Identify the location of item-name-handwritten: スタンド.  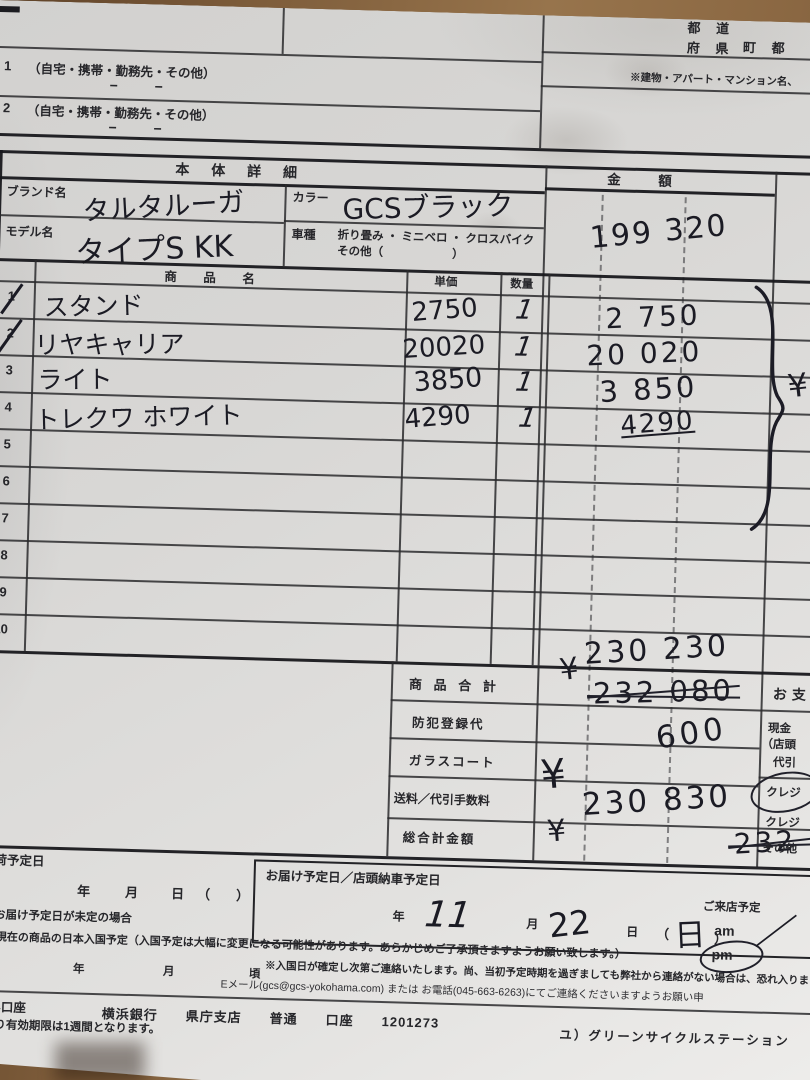
(93, 306).